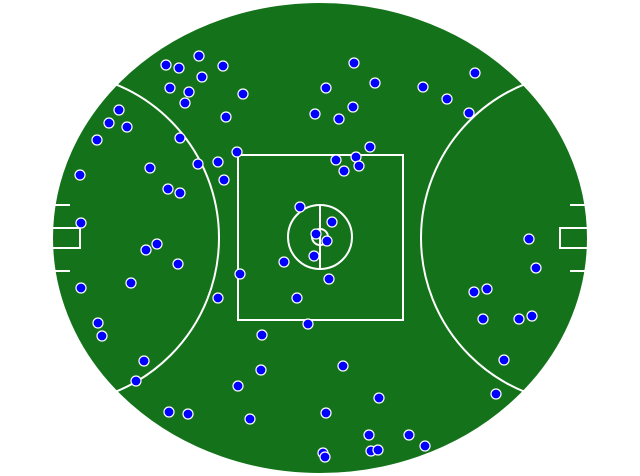 The width and height of the screenshot is (640, 476). I want to click on centre-square, so click(320, 237).